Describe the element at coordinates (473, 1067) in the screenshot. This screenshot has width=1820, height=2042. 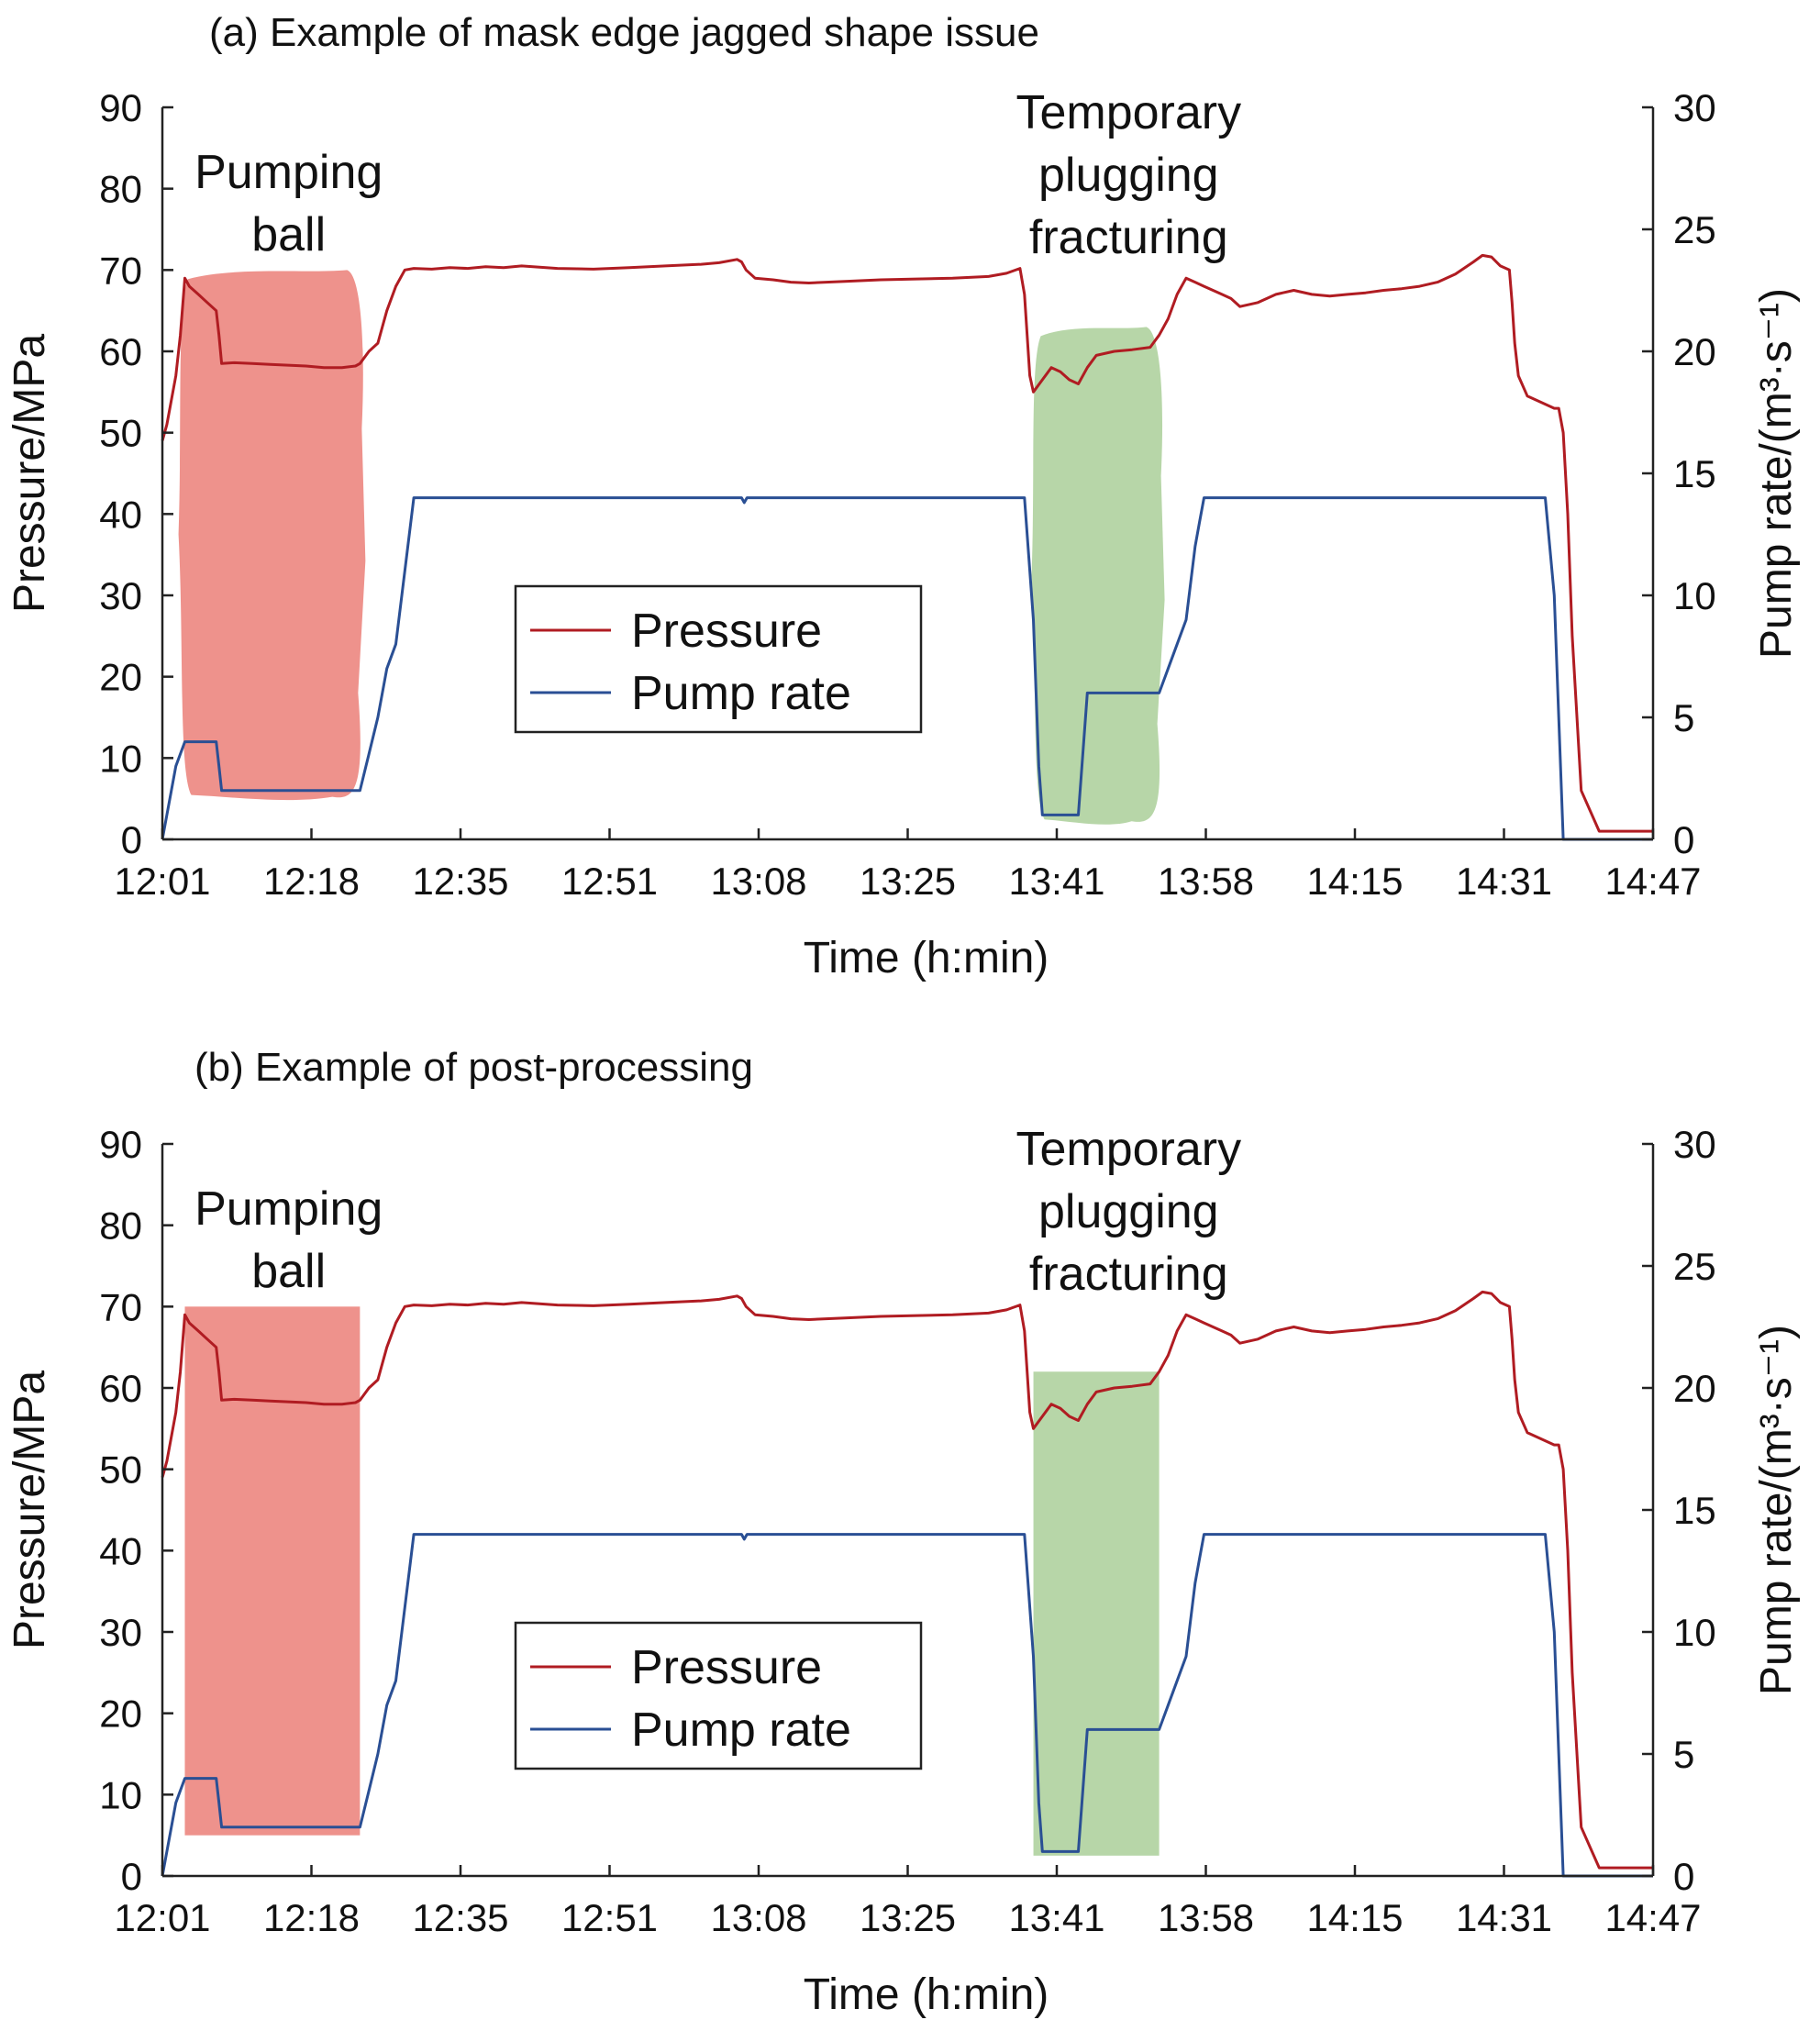
I see `panel-title: (b) Example of post-processing` at that location.